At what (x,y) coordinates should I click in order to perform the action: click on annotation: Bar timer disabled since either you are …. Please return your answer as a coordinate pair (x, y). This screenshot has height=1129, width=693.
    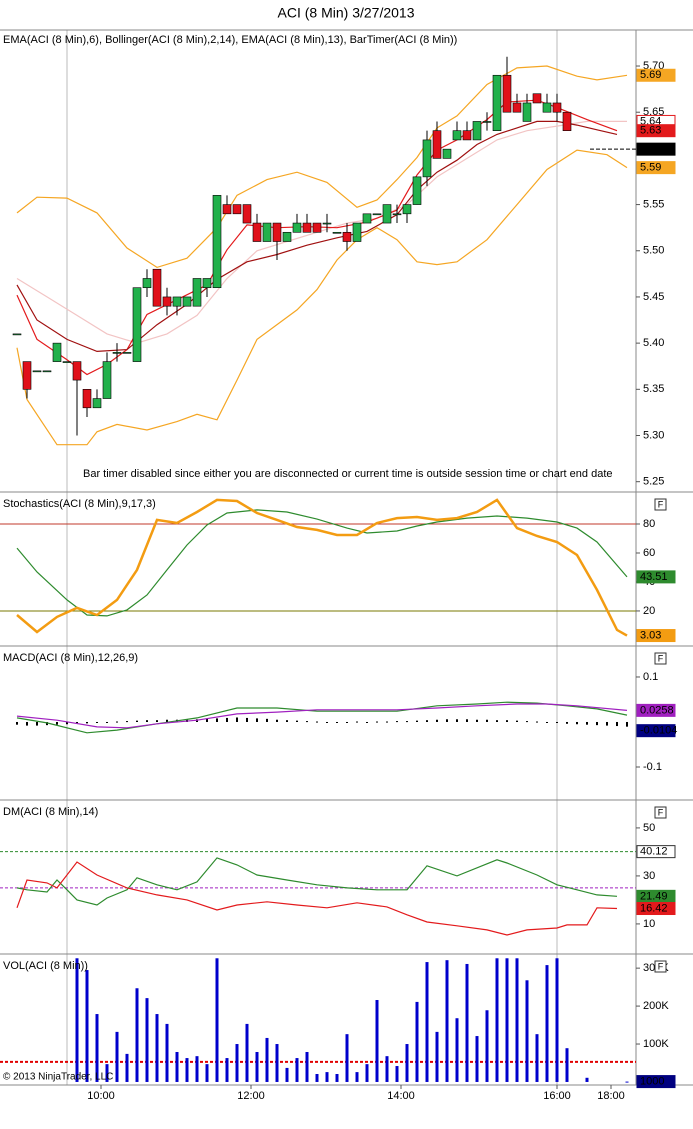
    Looking at the image, I should click on (348, 474).